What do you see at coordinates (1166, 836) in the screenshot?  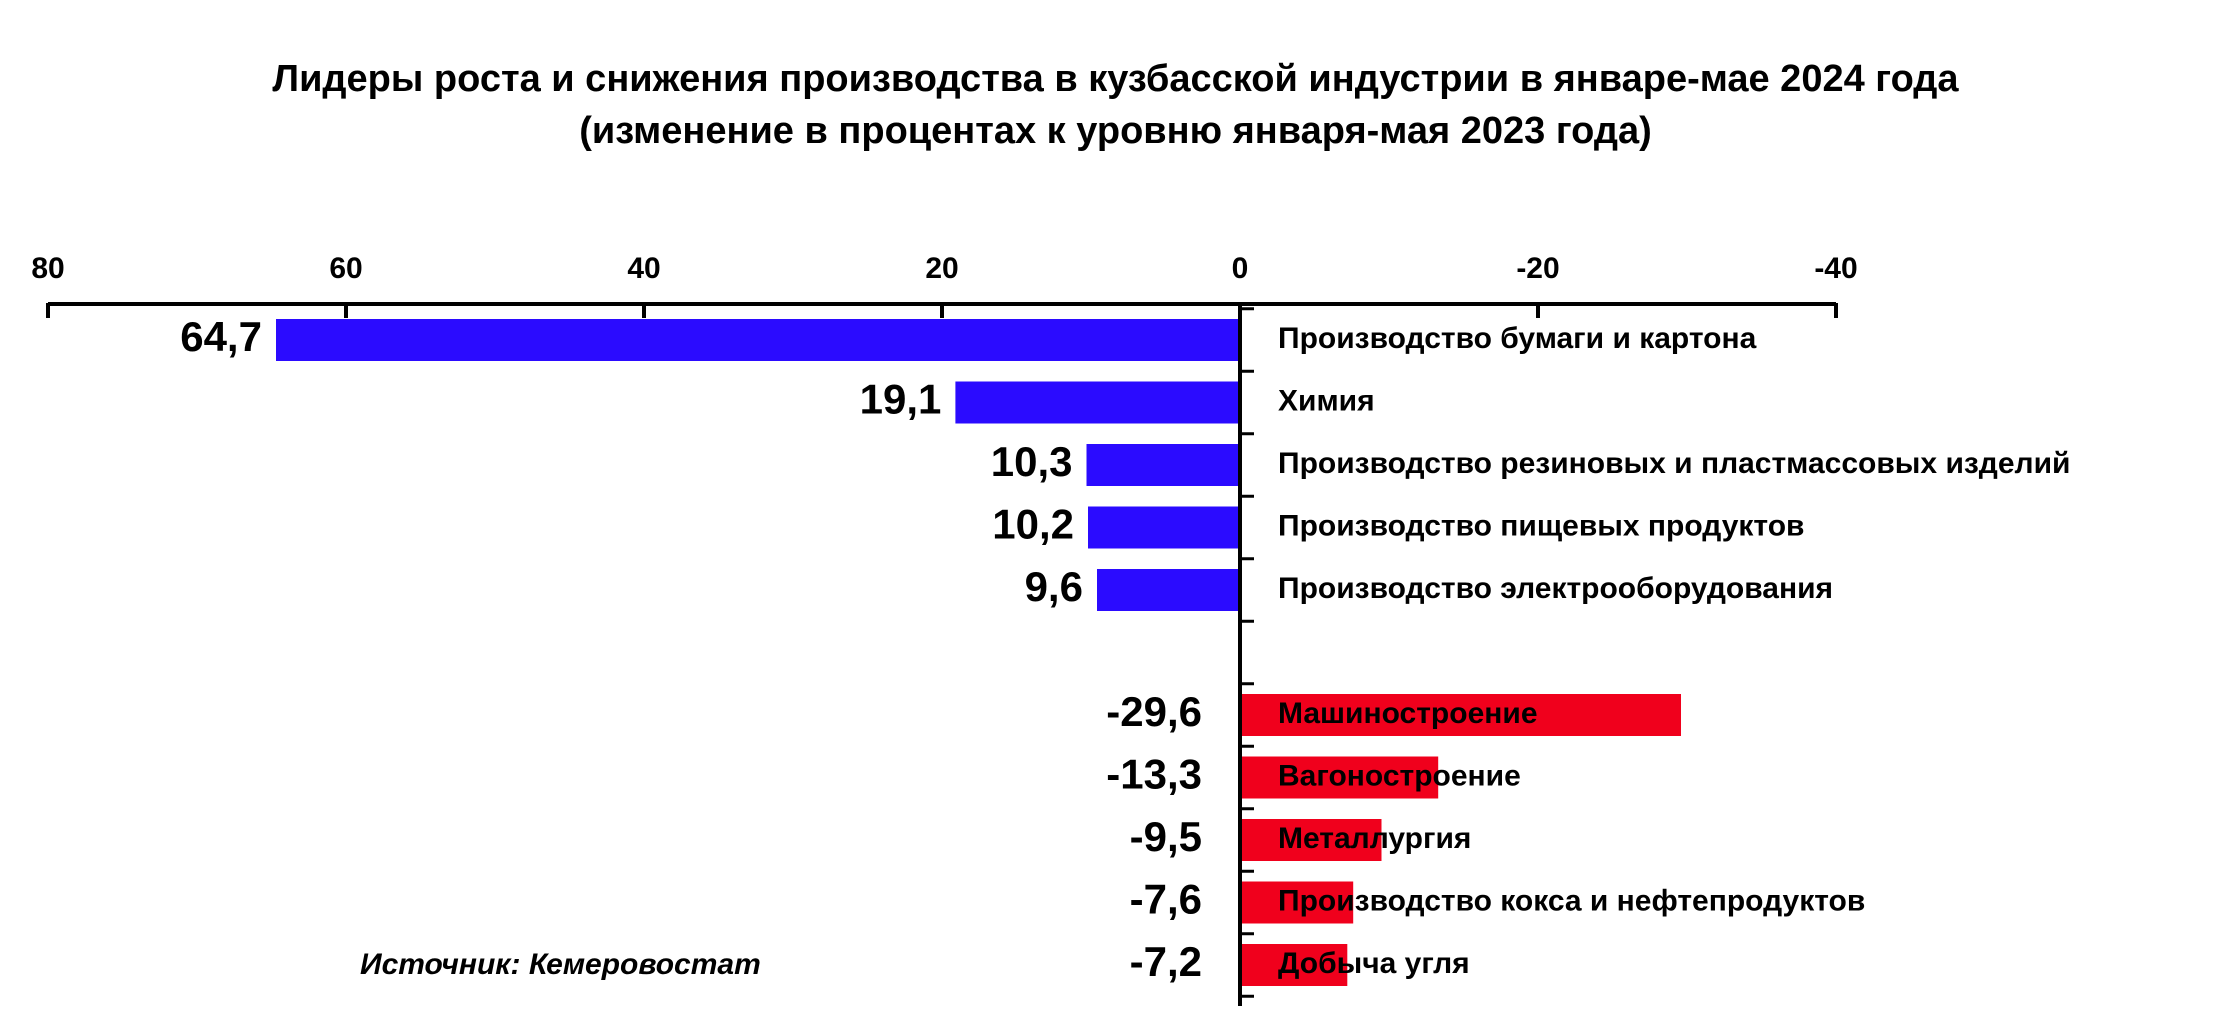 I see `value-label-decline-2: -9,5` at bounding box center [1166, 836].